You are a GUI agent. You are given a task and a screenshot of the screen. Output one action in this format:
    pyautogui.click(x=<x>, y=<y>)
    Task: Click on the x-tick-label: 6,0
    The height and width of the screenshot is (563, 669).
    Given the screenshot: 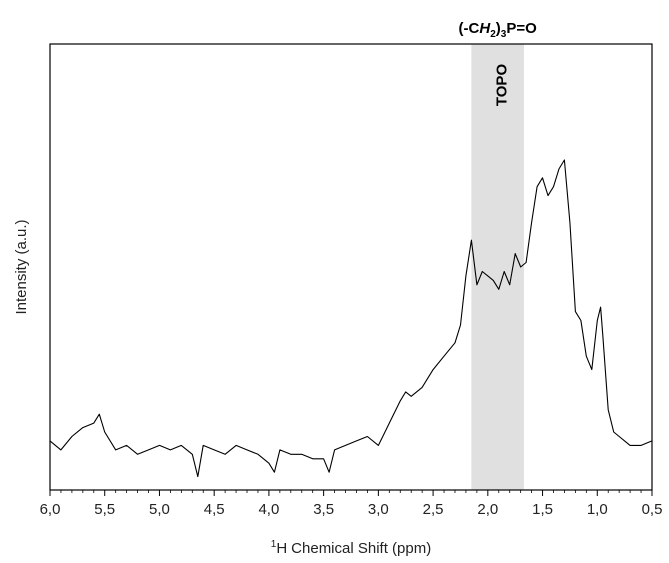 What is the action you would take?
    pyautogui.click(x=50, y=509)
    